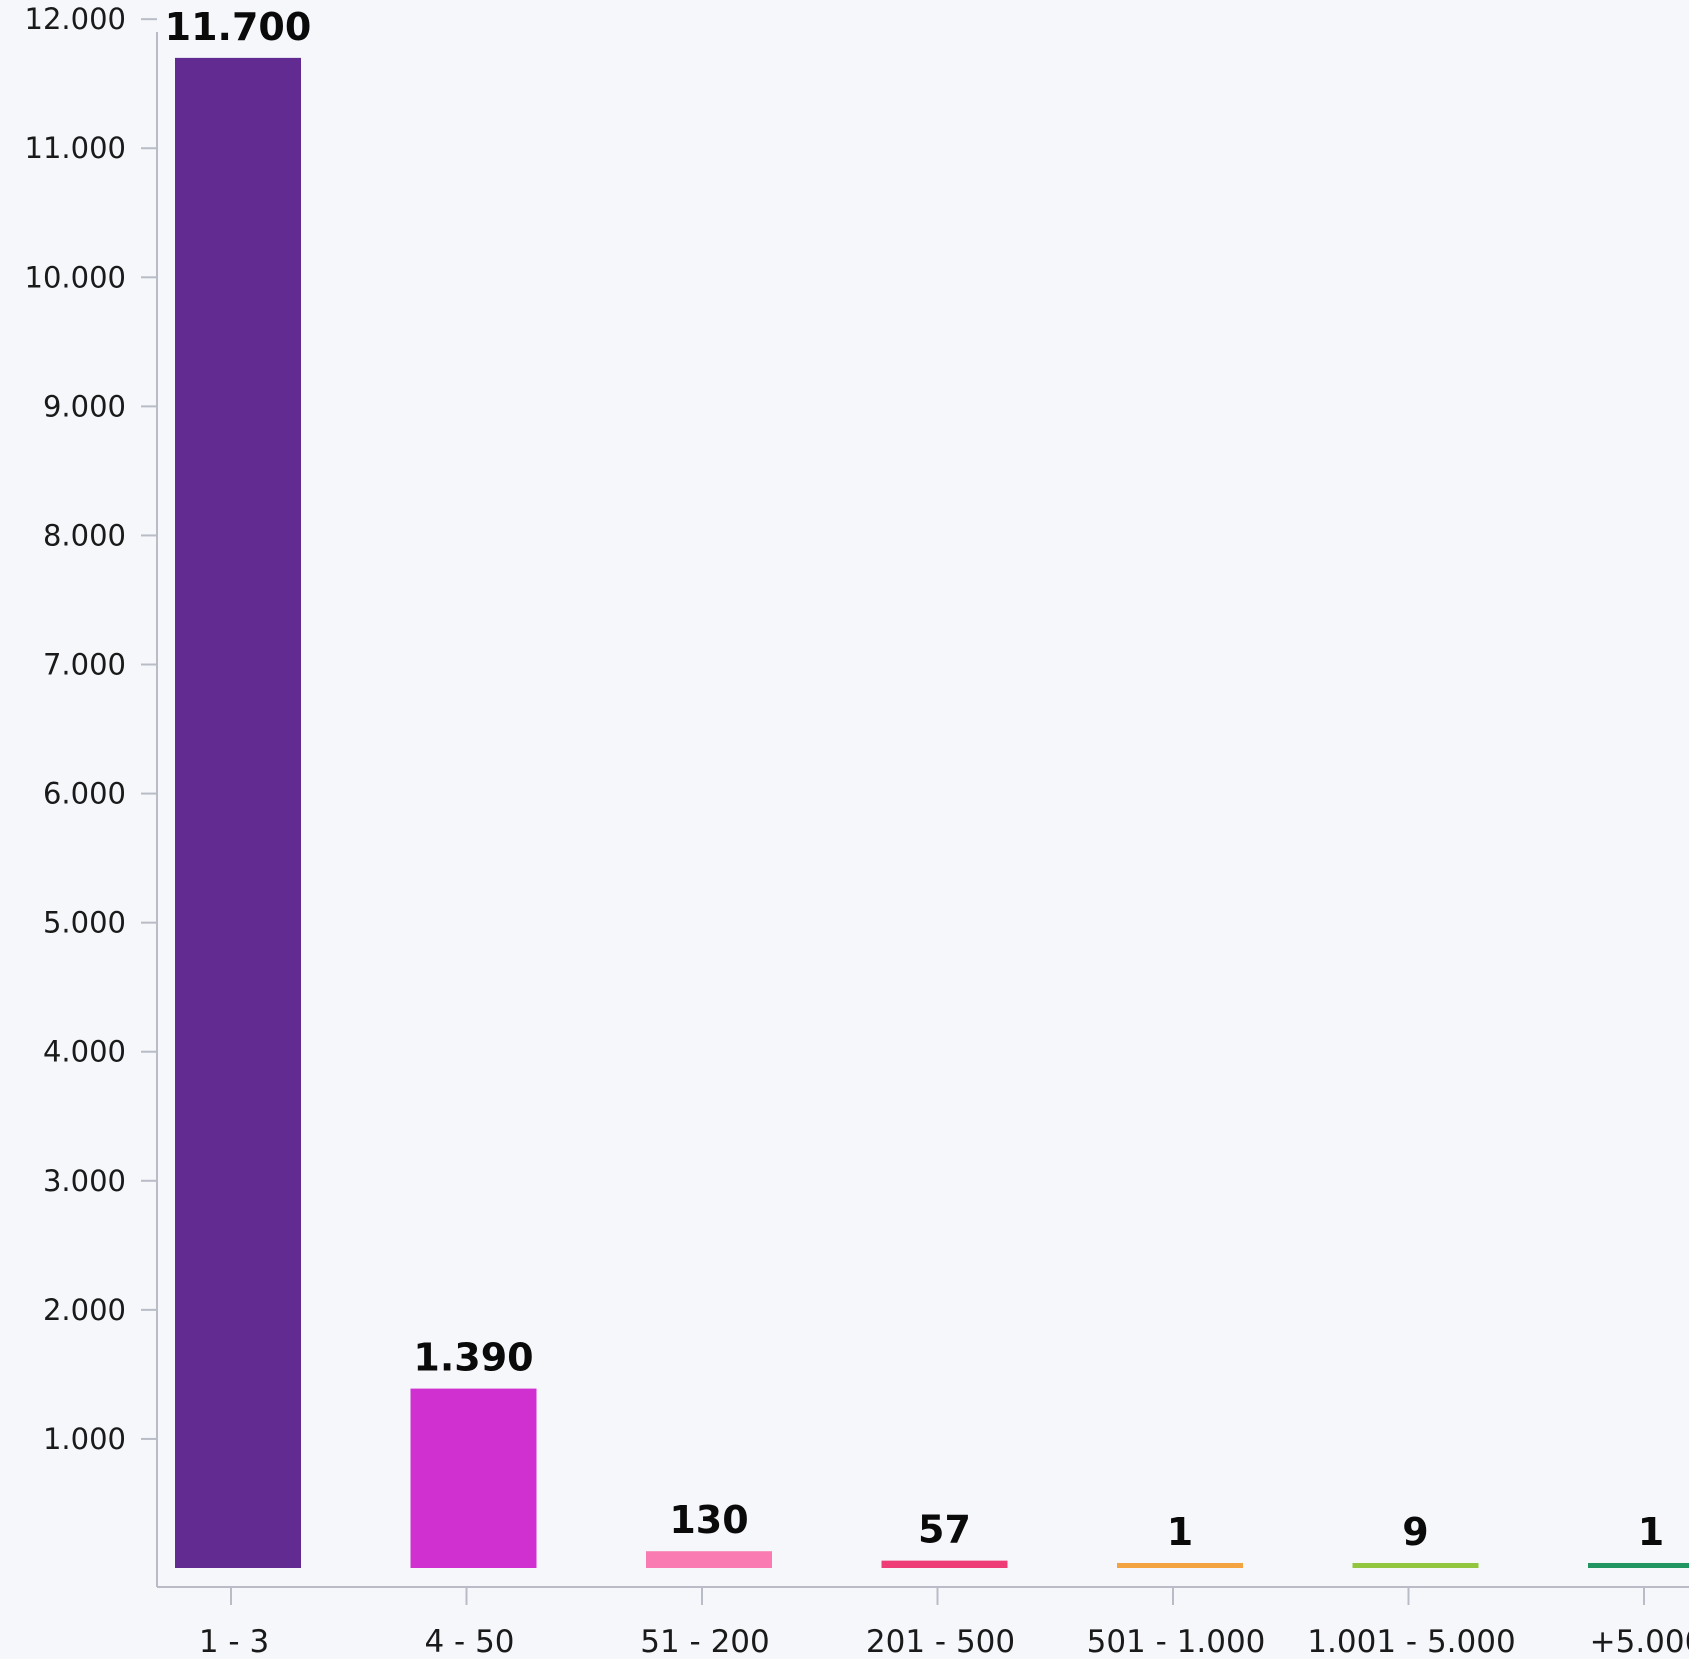 The height and width of the screenshot is (1659, 1689). What do you see at coordinates (944, 1530) in the screenshot?
I see `data-label: 57` at bounding box center [944, 1530].